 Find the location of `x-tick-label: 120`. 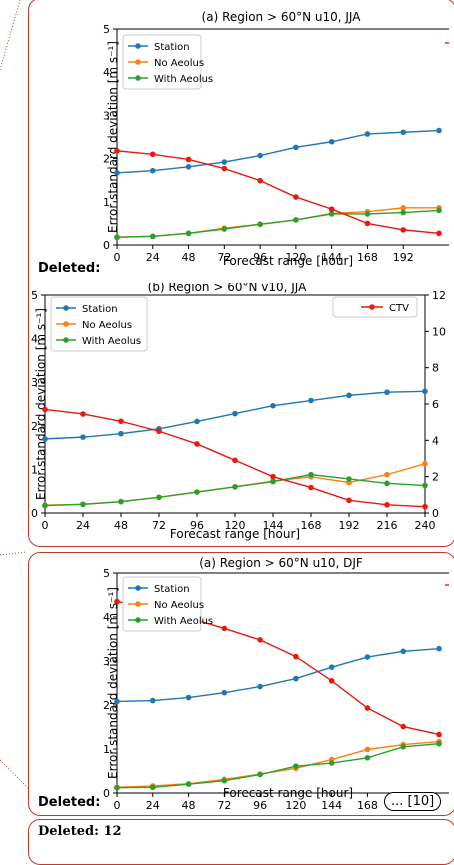

x-tick-label: 120 is located at coordinates (235, 525).